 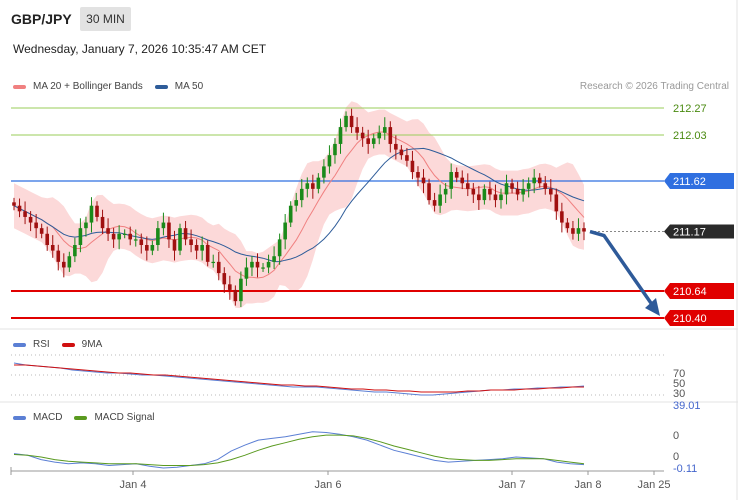 I want to click on osc-last-value: 39.01, so click(x=687, y=406).